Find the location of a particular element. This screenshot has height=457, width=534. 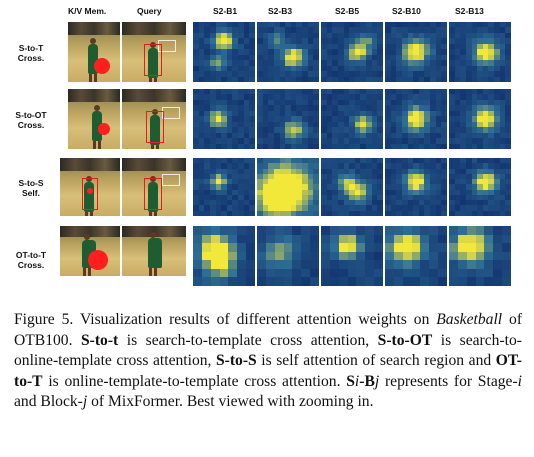

query-image is located at coordinates (154, 52).